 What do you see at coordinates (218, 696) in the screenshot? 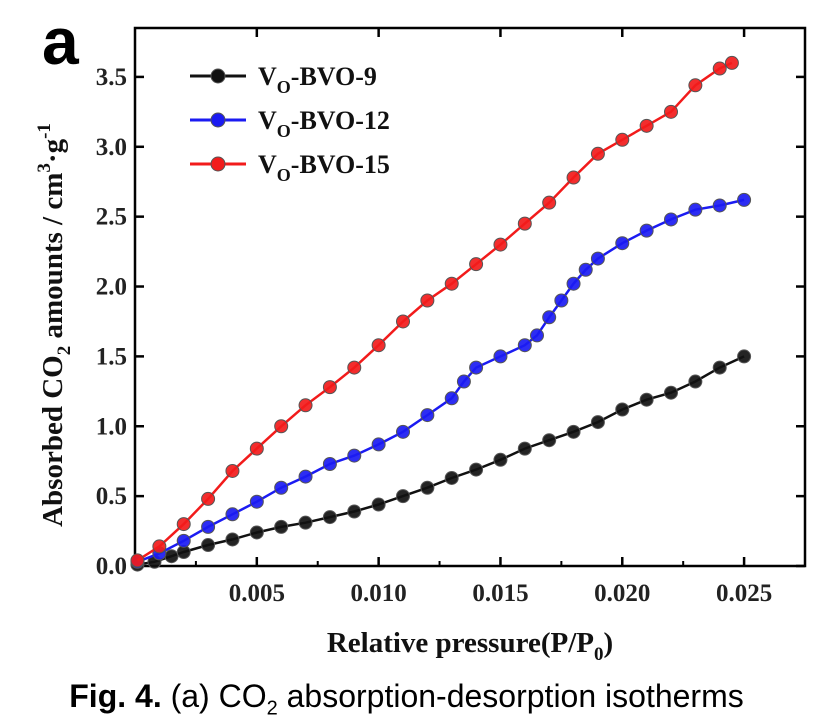
I see `caption-pre: (a) CO` at bounding box center [218, 696].